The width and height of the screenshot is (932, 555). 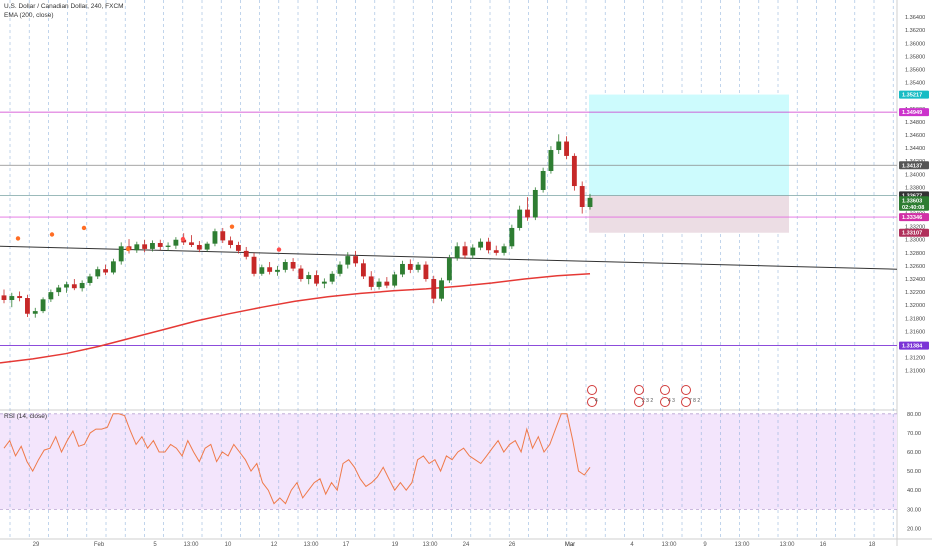 I want to click on ema-200-line, so click(x=295, y=318).